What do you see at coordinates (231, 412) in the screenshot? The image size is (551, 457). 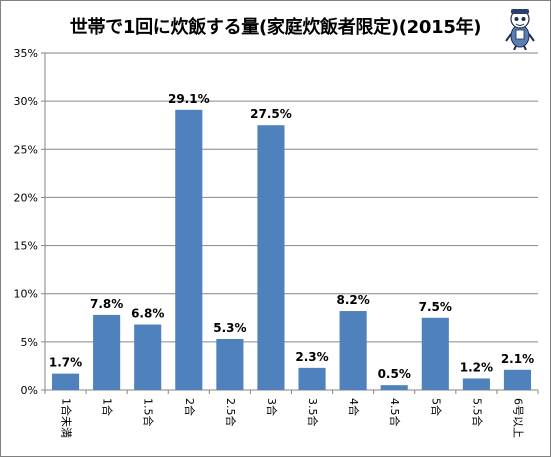 I see `x-tick-label: 2.5合` at bounding box center [231, 412].